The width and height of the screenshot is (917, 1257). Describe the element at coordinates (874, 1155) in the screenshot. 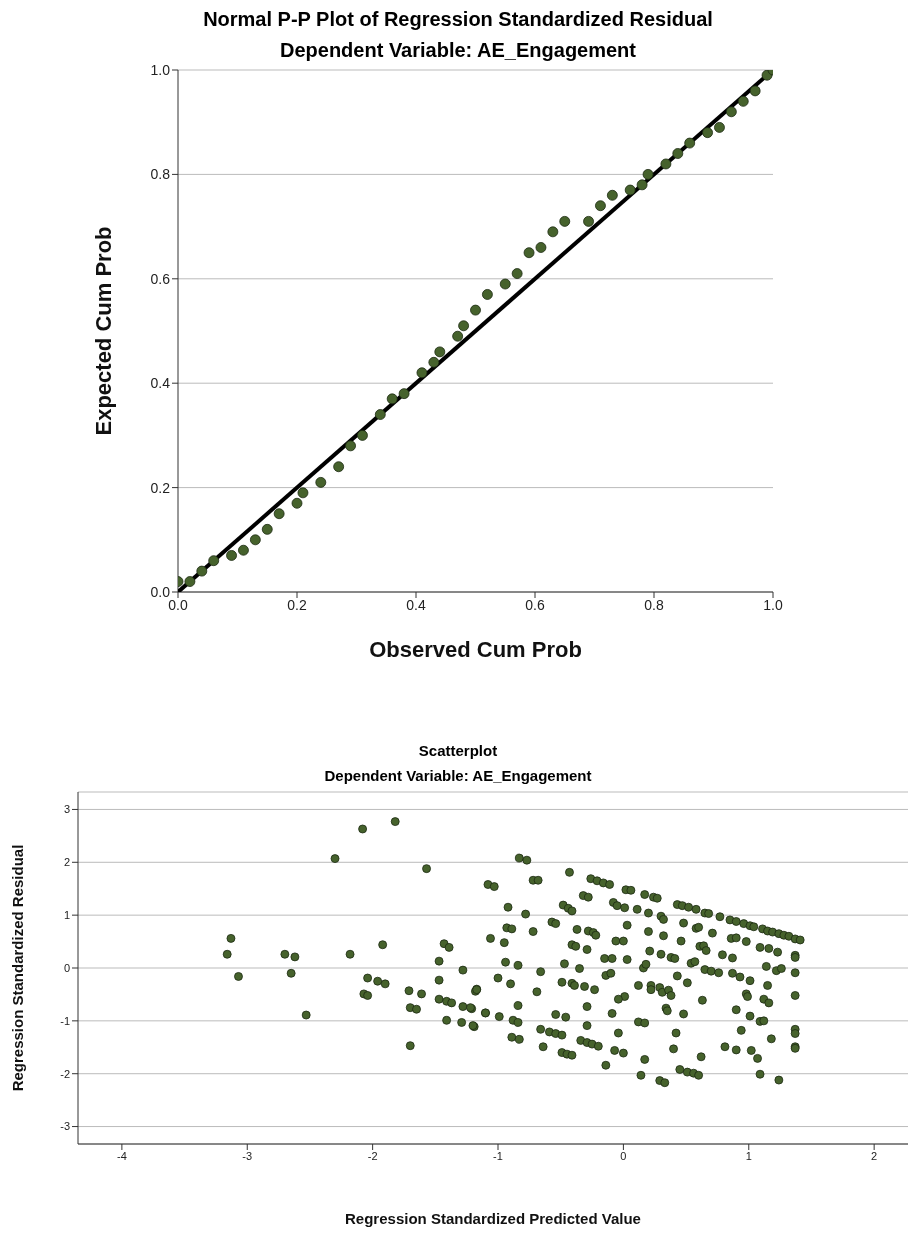

I see `x-tick-label: 2` at that location.